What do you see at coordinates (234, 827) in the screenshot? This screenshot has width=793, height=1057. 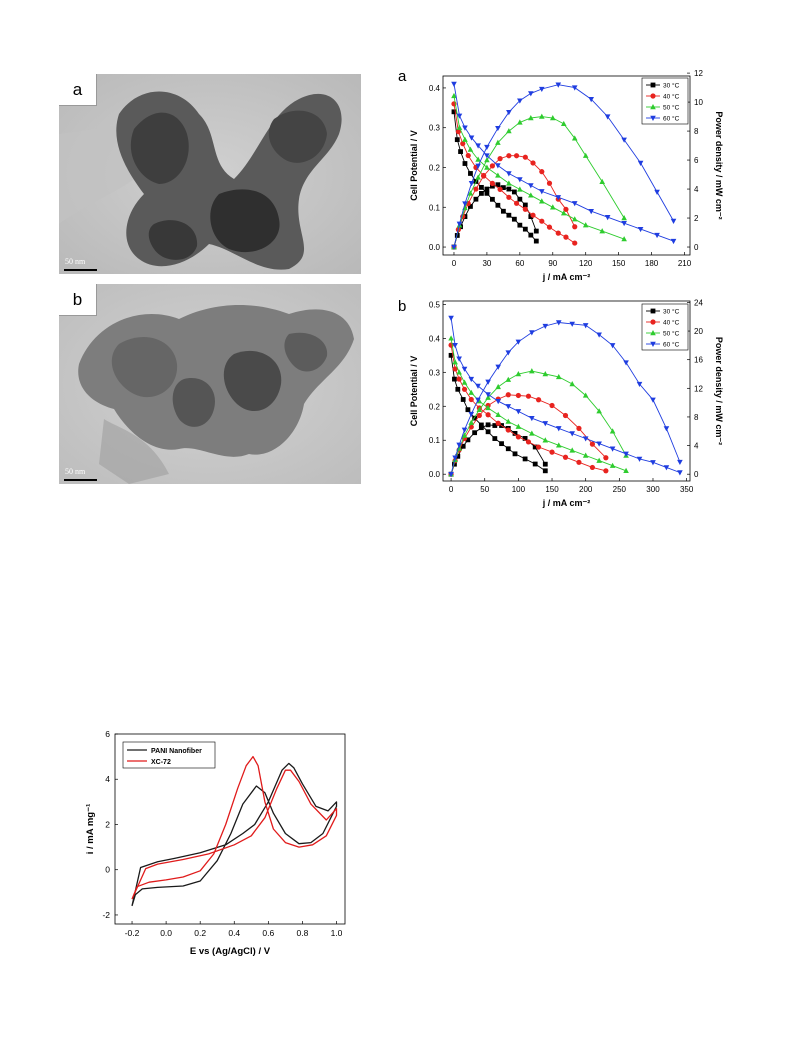 I see `cv-curve` at bounding box center [234, 827].